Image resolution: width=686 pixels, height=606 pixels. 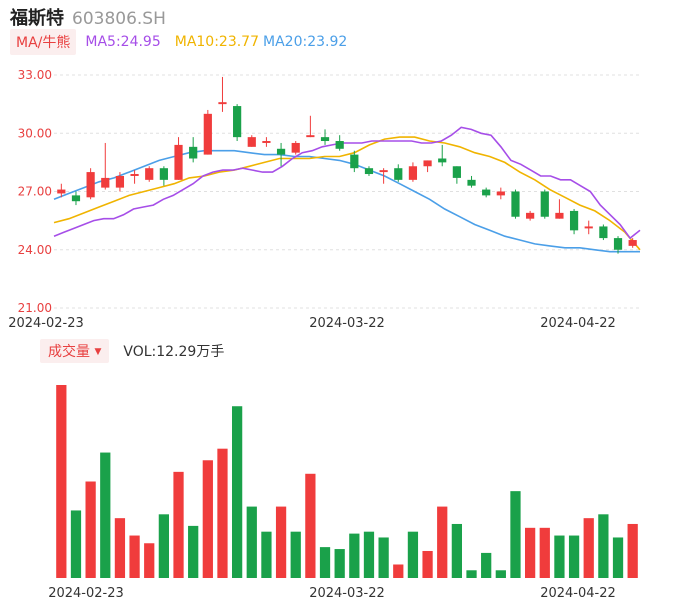 What do you see at coordinates (35, 192) in the screenshot?
I see `y-tick-label: 27.00` at bounding box center [35, 192].